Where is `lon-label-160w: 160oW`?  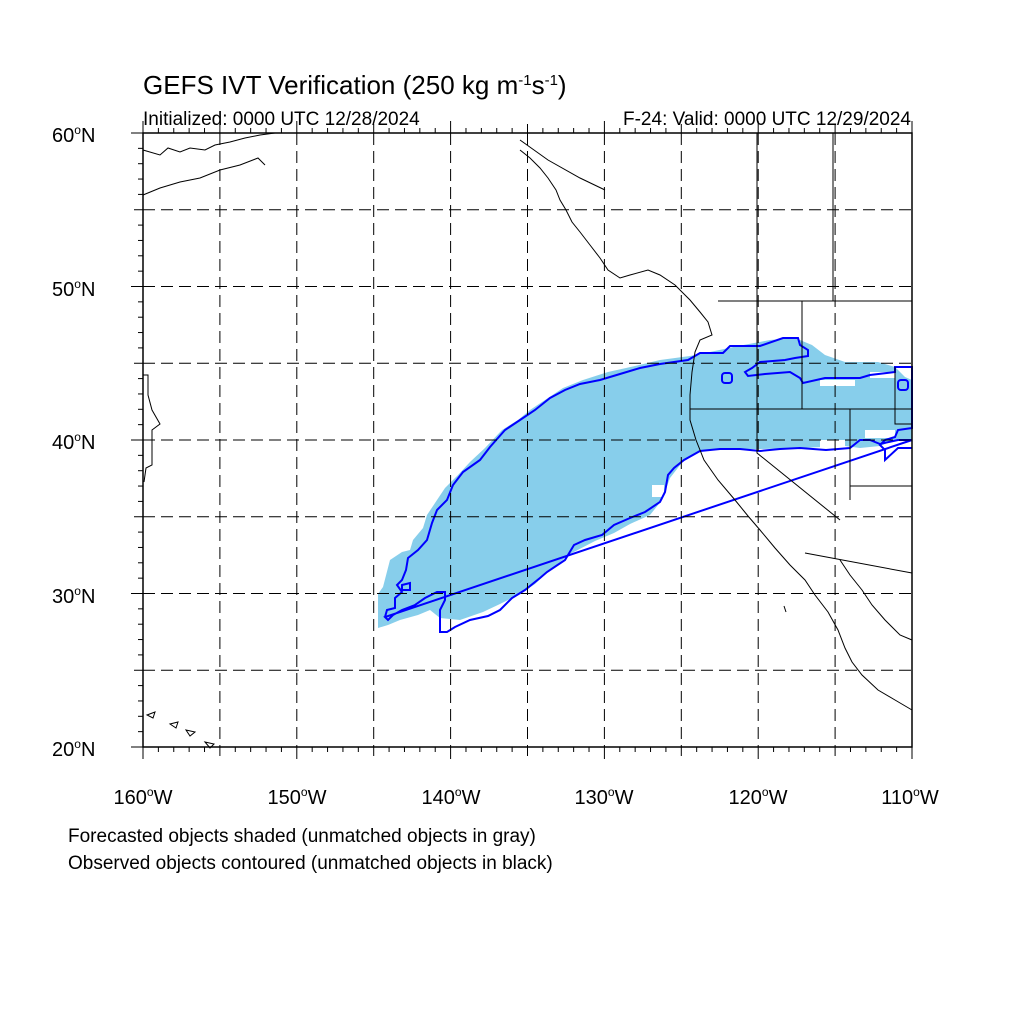
lon-label-160w: 160oW is located at coordinates (143, 797).